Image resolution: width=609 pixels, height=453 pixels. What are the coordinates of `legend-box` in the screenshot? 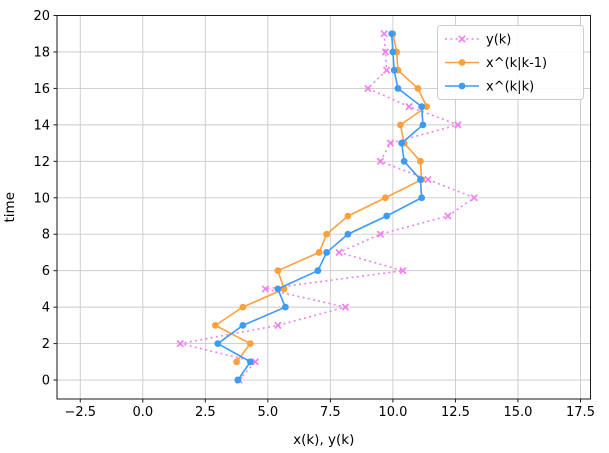 It's located at (510, 62).